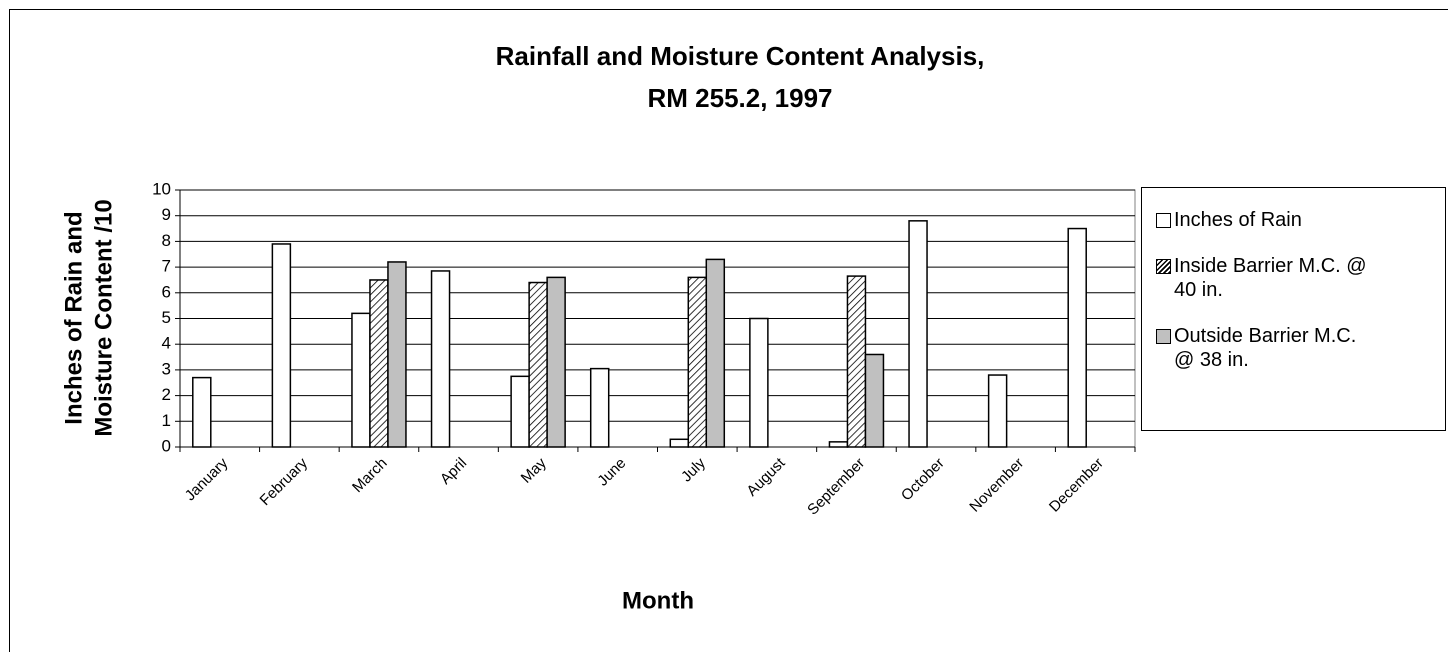  What do you see at coordinates (658, 600) in the screenshot?
I see `x-axis-label: Month` at bounding box center [658, 600].